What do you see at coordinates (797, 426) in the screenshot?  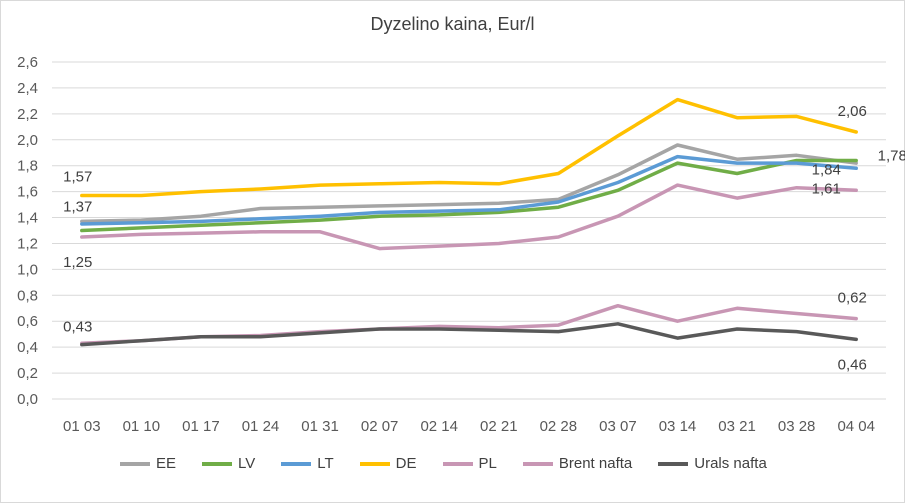 I see `x-tick-label: 03 28` at bounding box center [797, 426].